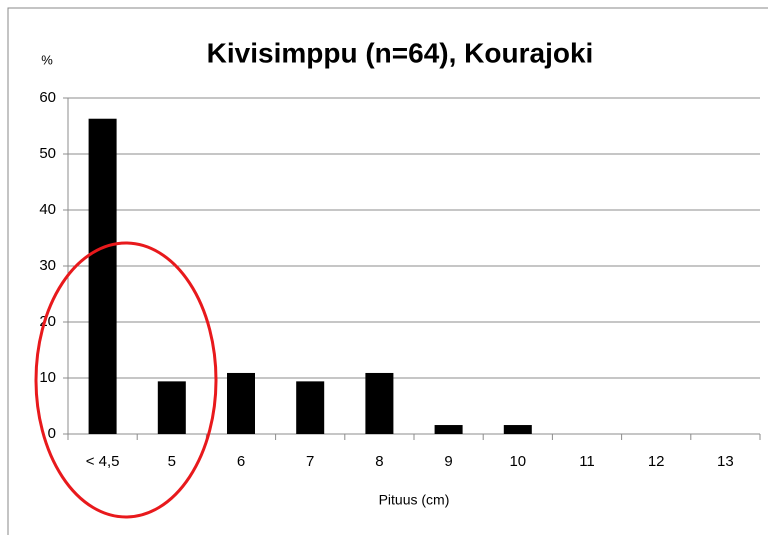 The width and height of the screenshot is (775, 542). I want to click on y-tick-label: 30, so click(47, 265).